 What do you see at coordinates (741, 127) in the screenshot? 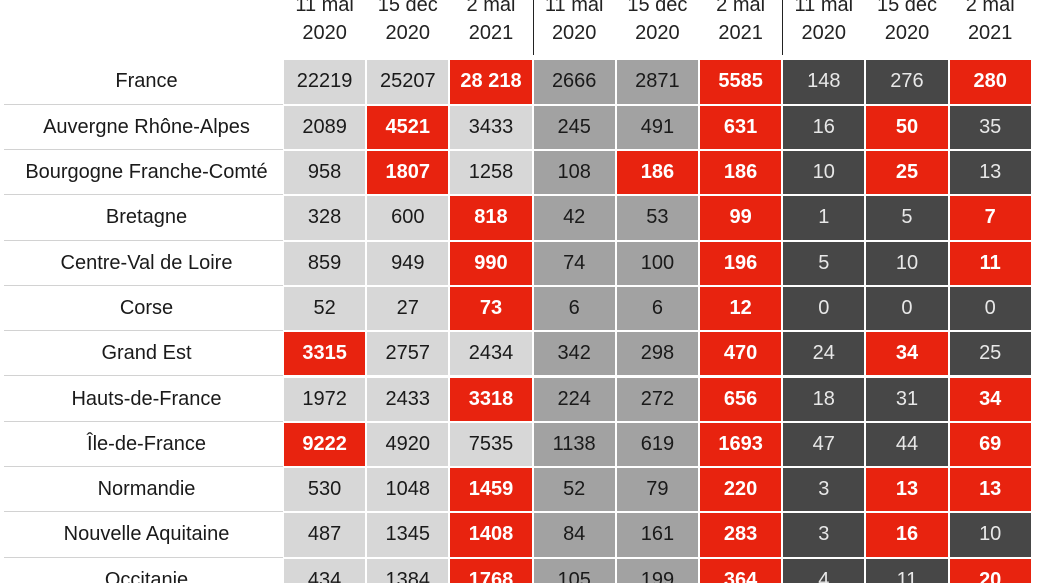
I see `highlighted-table-cell: 631` at bounding box center [741, 127].